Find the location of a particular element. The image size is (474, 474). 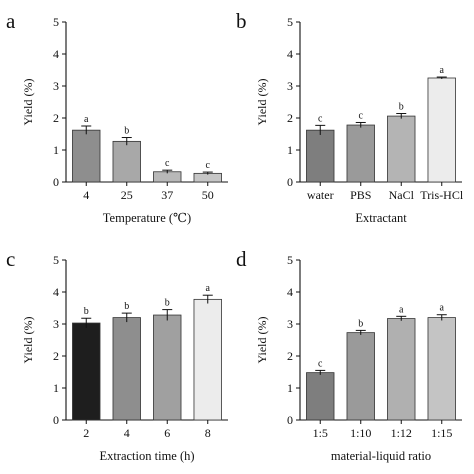

panel-letter: c is located at coordinates (10, 259).